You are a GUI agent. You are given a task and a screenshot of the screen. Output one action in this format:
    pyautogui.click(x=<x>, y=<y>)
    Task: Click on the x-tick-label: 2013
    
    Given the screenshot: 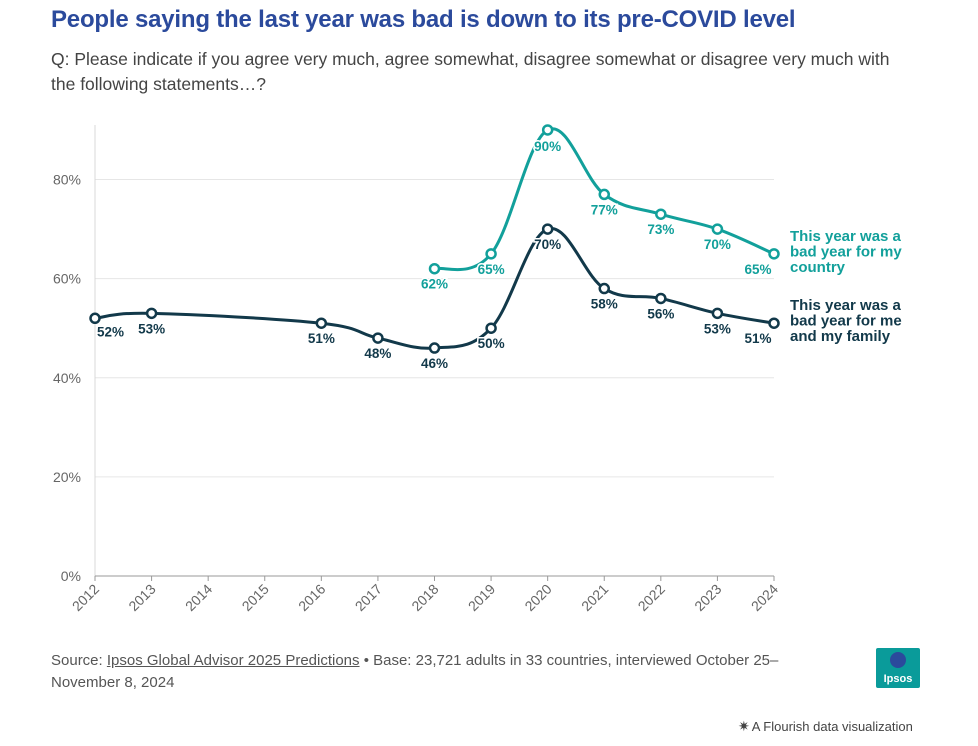 What is the action you would take?
    pyautogui.click(x=141, y=597)
    